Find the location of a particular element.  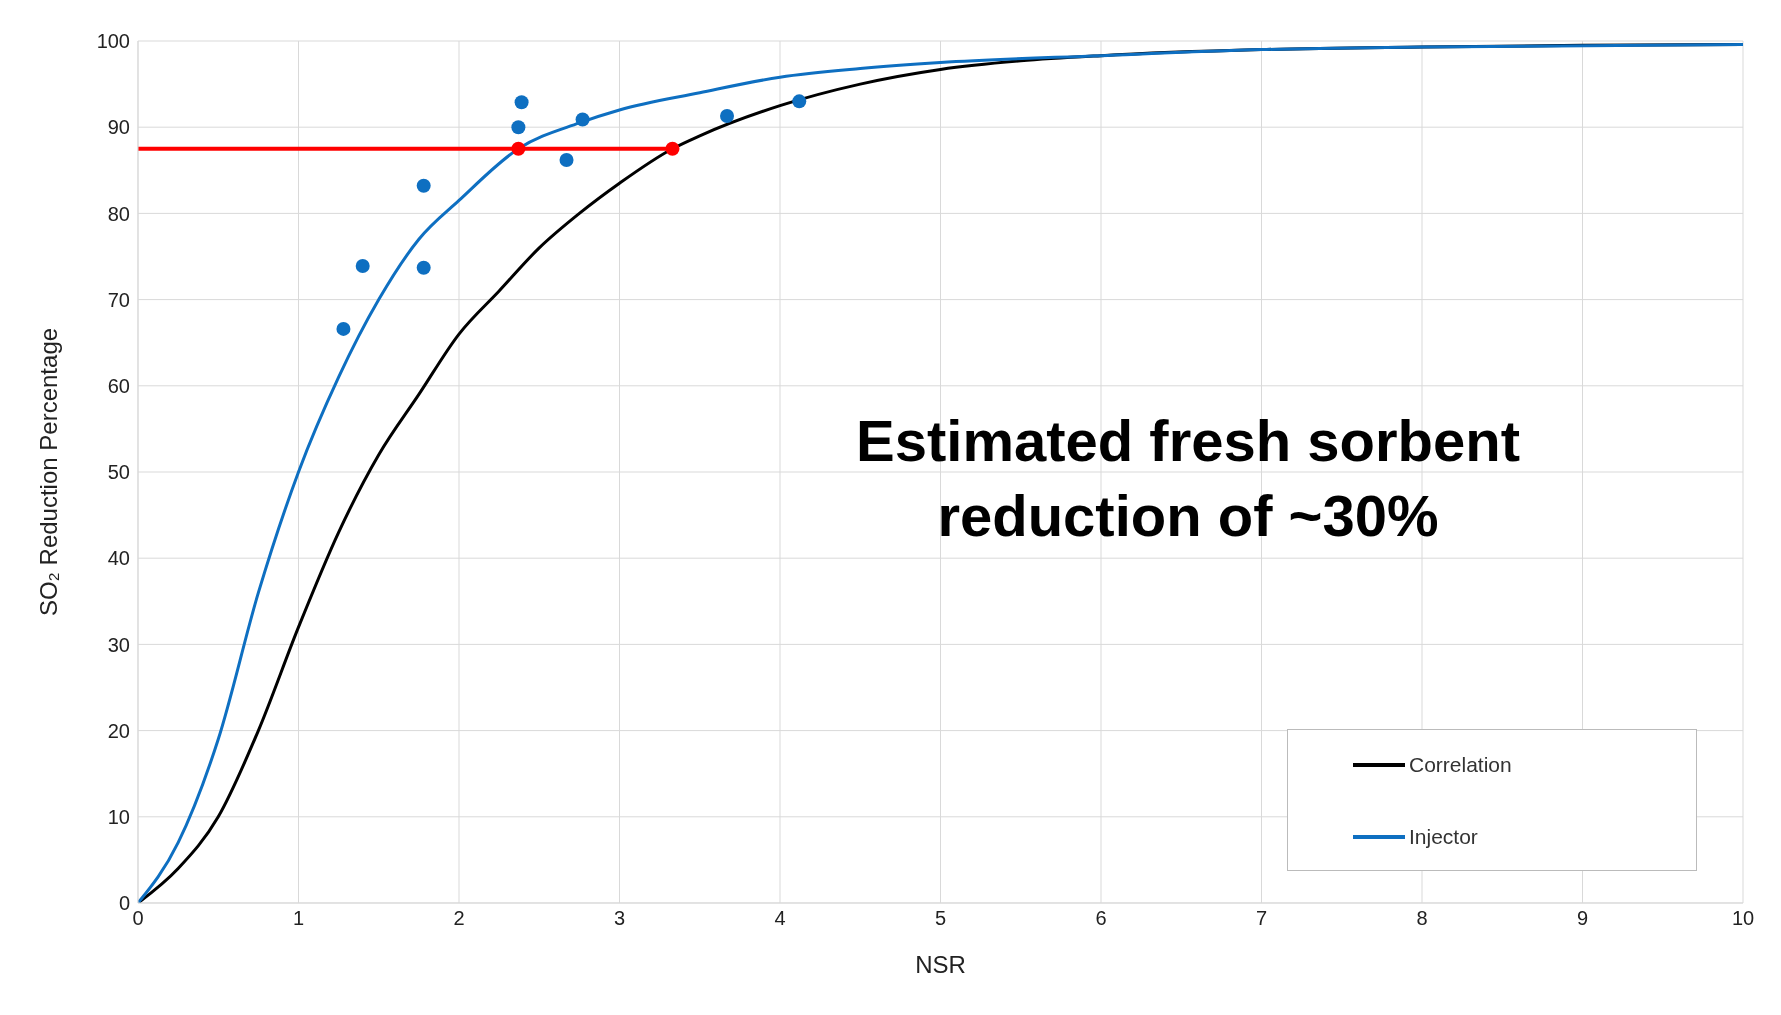

x-tick-label: 10 is located at coordinates (1743, 918).